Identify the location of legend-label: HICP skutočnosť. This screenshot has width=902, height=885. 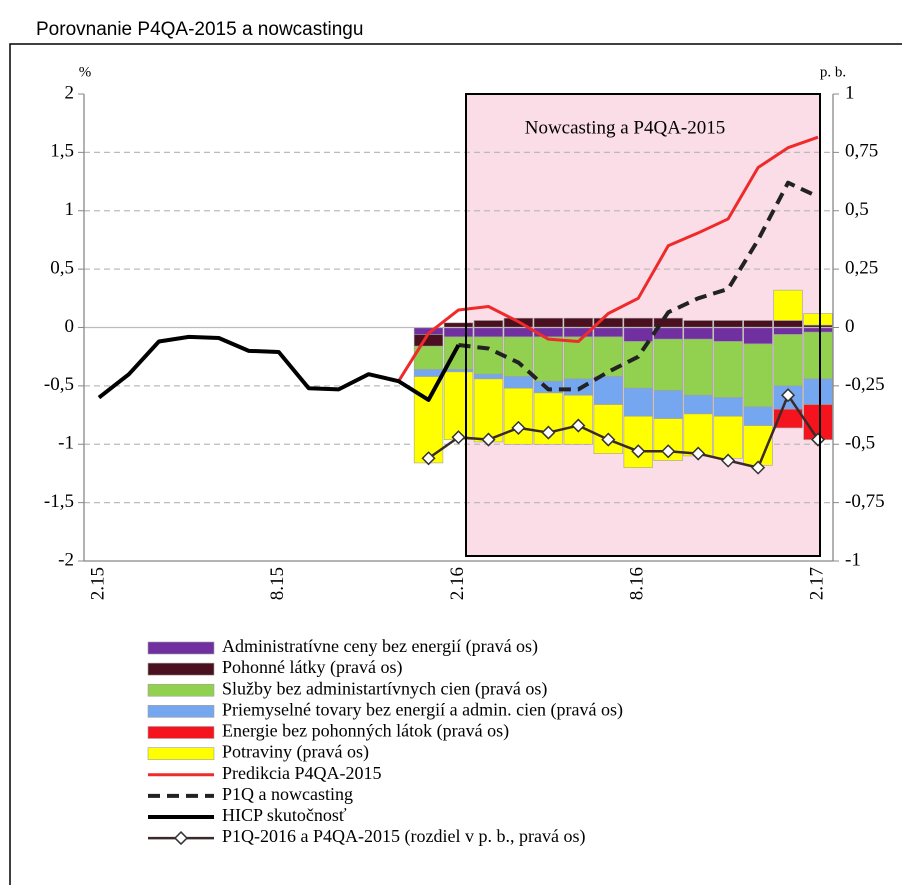
(284, 815).